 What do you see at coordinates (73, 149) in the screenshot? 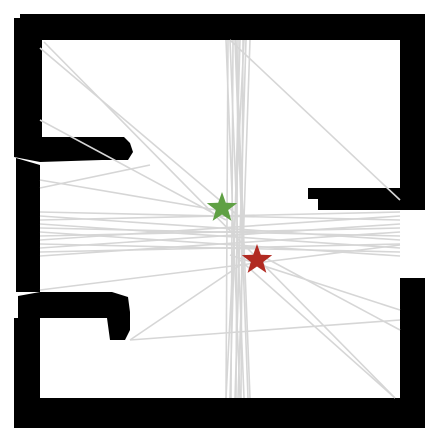
I see `wall-left-upper-ledge` at bounding box center [73, 149].